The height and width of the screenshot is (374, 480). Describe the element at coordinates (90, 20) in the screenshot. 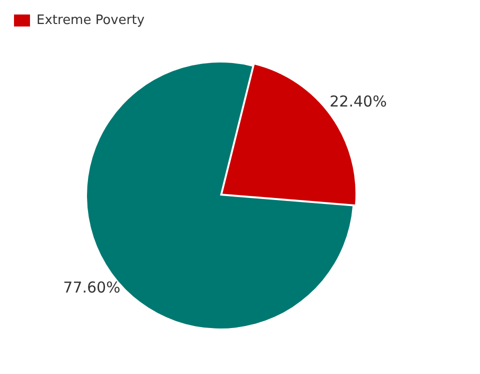

I see `legend-label: Extreme Poverty` at that location.